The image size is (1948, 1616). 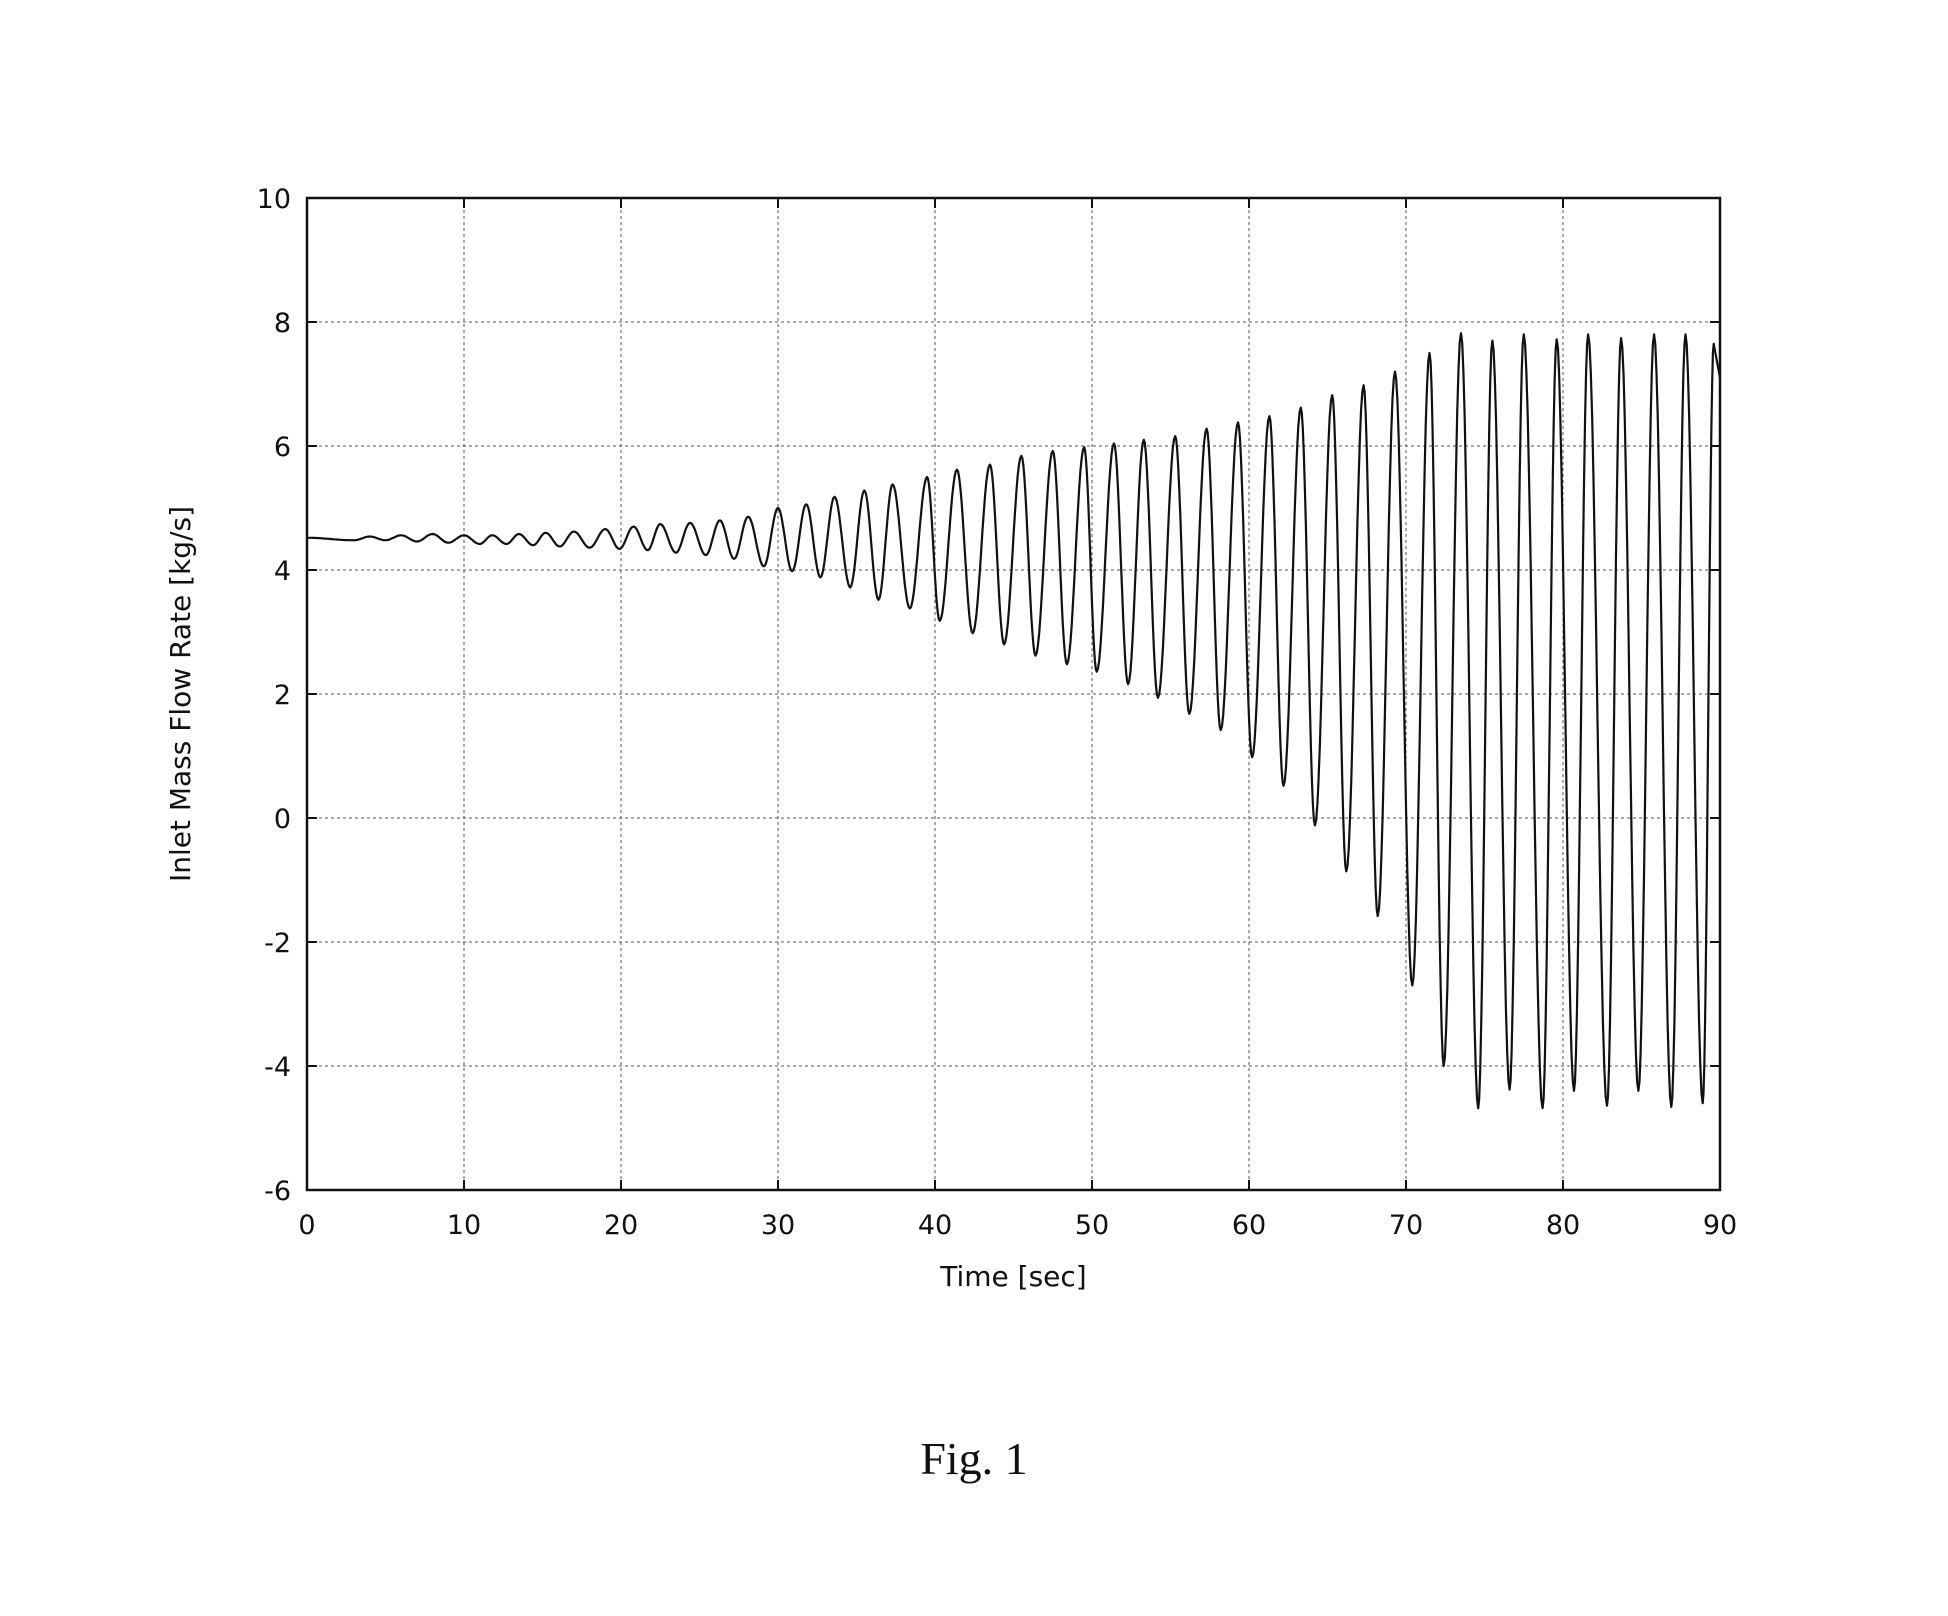 I want to click on x-tick-label: 60, so click(x=1249, y=1225).